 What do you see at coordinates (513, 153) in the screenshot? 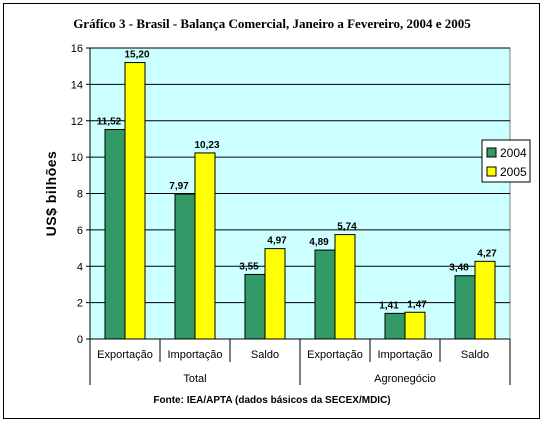
I see `legend-label: 2004` at bounding box center [513, 153].